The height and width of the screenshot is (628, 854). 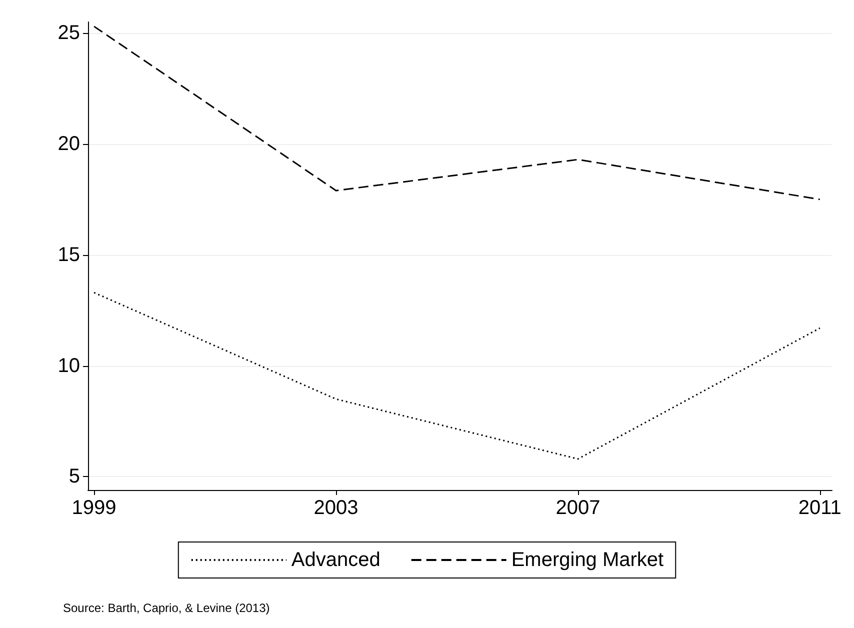 What do you see at coordinates (166, 608) in the screenshot?
I see `source-note: Source: Barth, Caprio, & Levine (2013)` at bounding box center [166, 608].